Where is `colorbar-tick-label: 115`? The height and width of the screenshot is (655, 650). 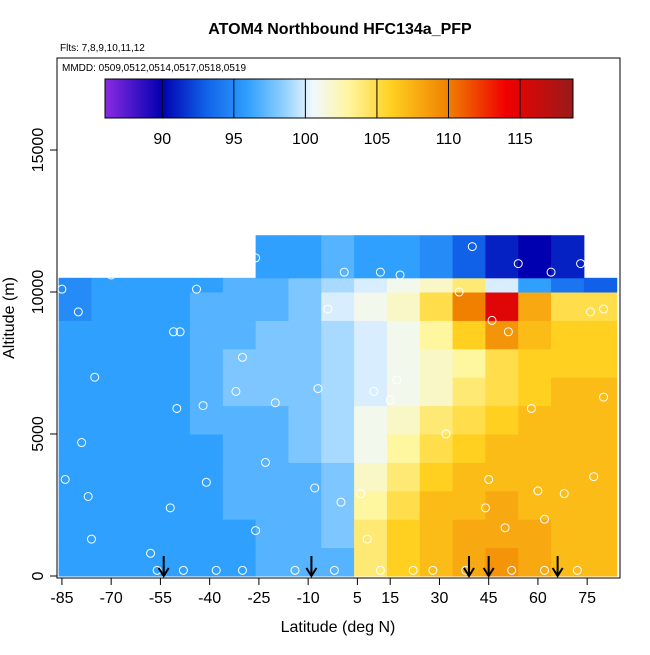 colorbar-tick-label: 115 is located at coordinates (520, 139).